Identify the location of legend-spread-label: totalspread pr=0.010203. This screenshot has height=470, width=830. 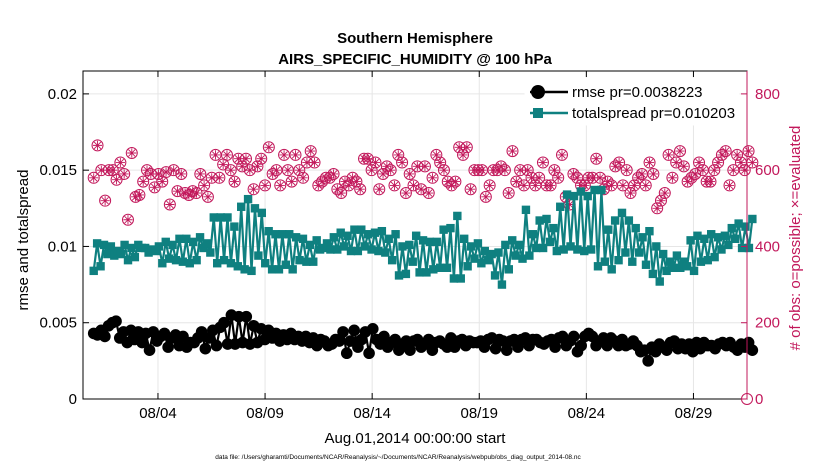
(653, 113).